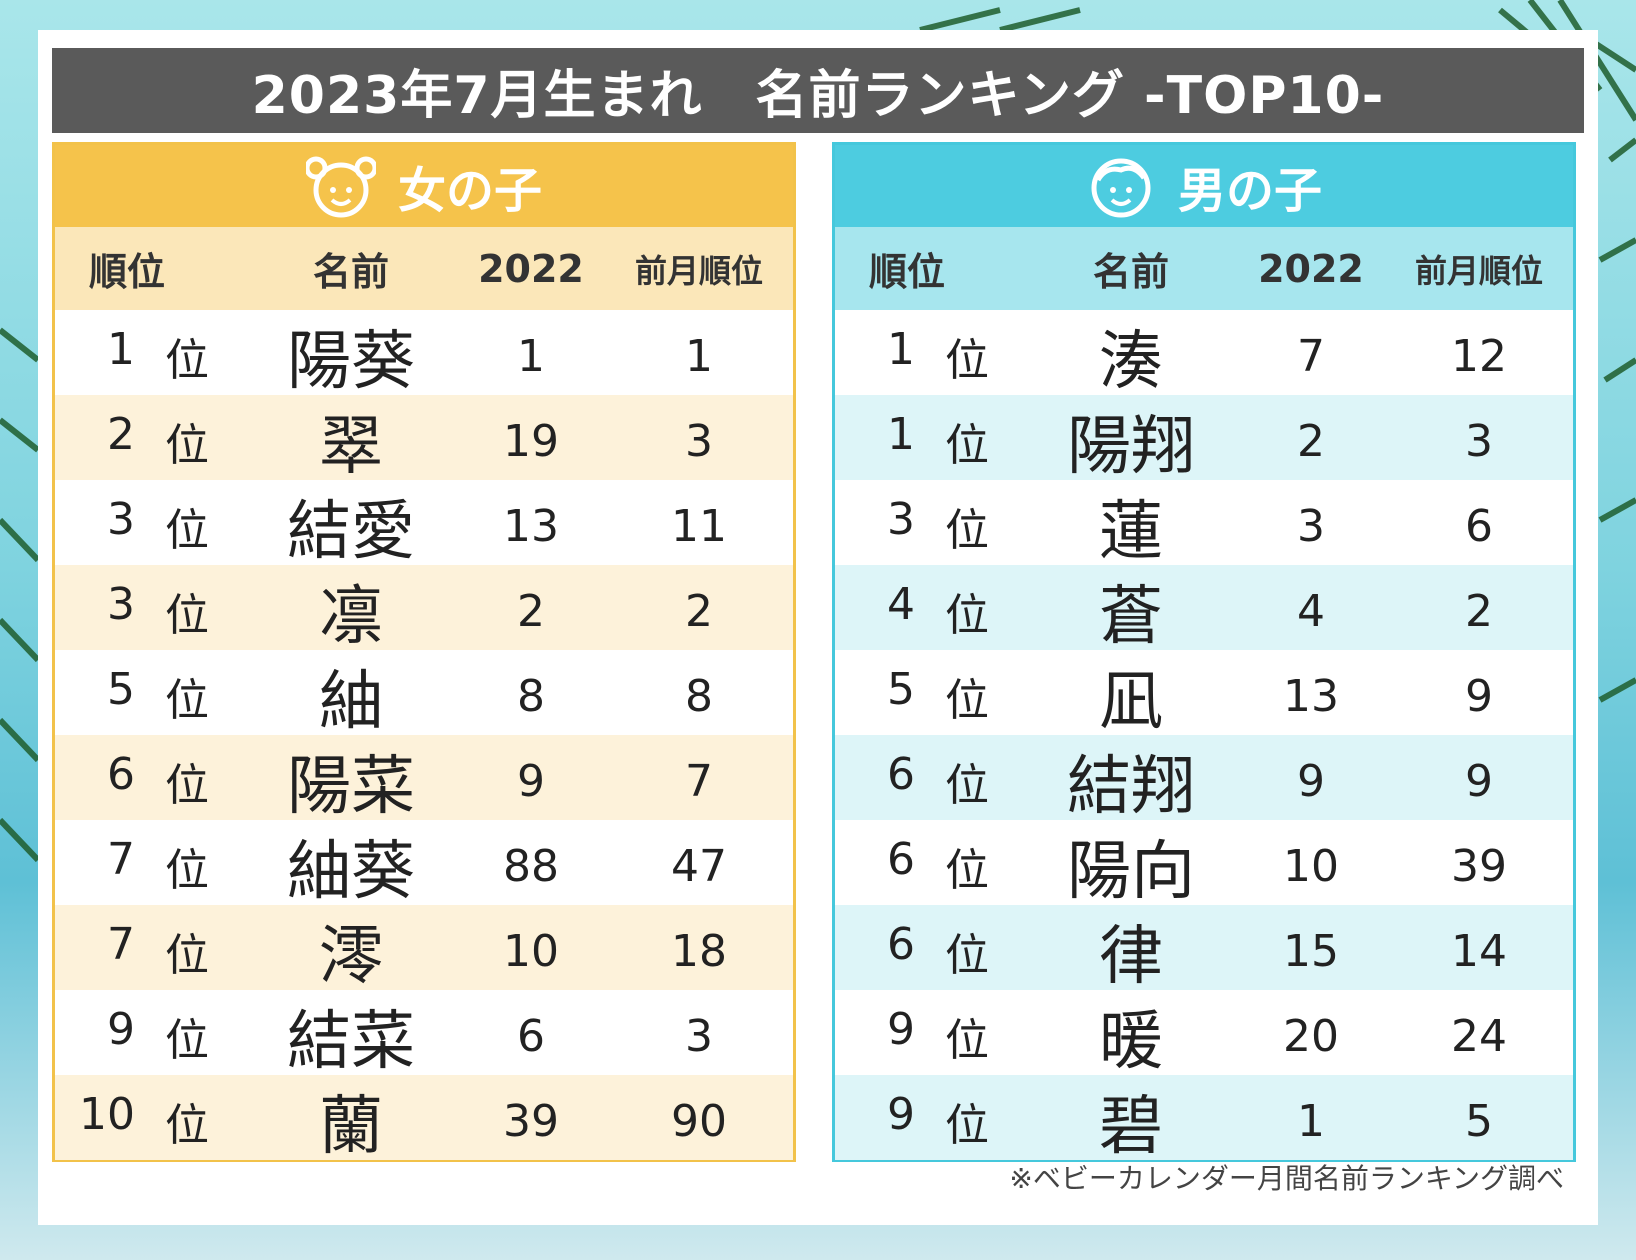  What do you see at coordinates (351, 362) in the screenshot?
I see `baby-name: 陽葵` at bounding box center [351, 362].